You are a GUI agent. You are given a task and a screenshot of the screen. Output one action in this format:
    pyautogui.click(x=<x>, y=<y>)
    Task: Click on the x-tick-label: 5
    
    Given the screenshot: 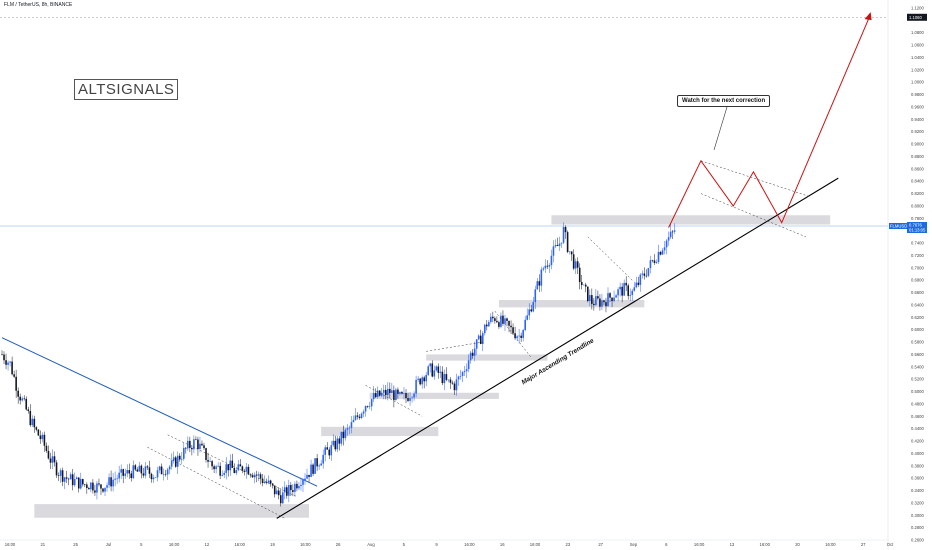 What is the action you would take?
    pyautogui.click(x=141, y=544)
    